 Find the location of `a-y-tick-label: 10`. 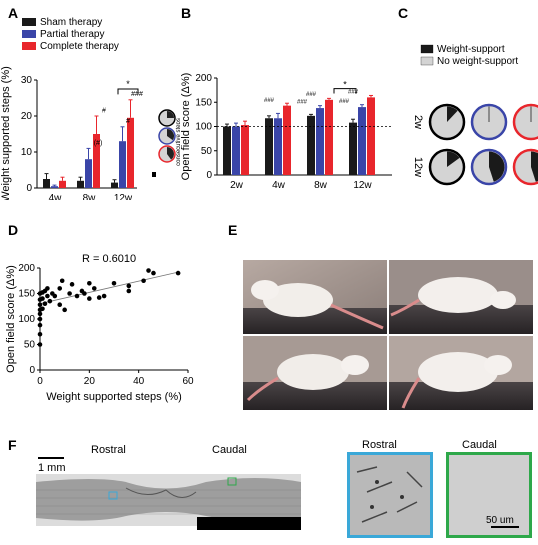

a-y-tick-label: 10 is located at coordinates (27, 152).